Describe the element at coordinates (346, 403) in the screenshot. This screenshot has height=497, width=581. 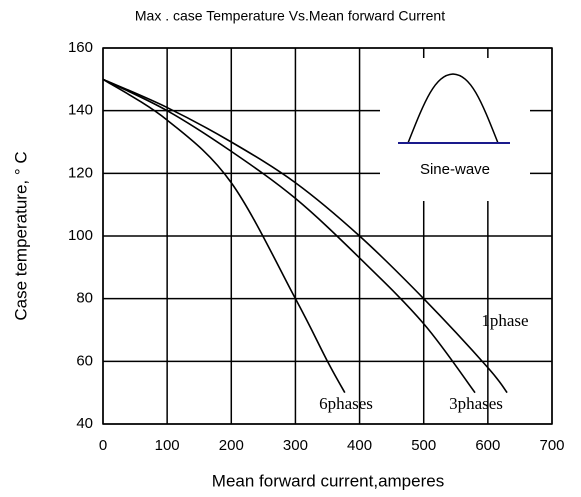
I see `series-label: 6phases` at that location.